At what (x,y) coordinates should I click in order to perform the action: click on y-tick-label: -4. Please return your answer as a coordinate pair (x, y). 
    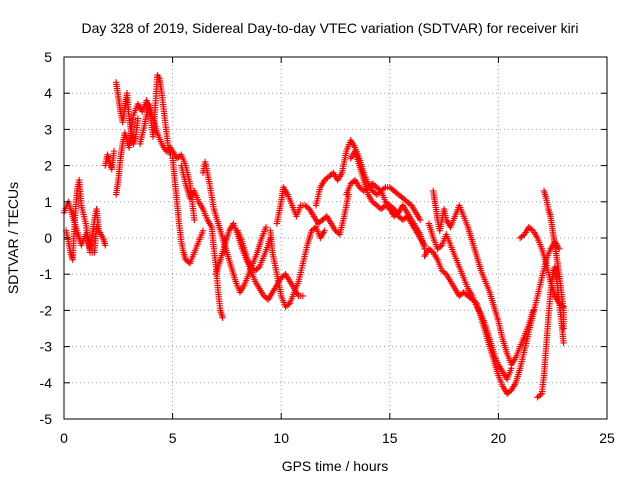
    Looking at the image, I should click on (46, 383).